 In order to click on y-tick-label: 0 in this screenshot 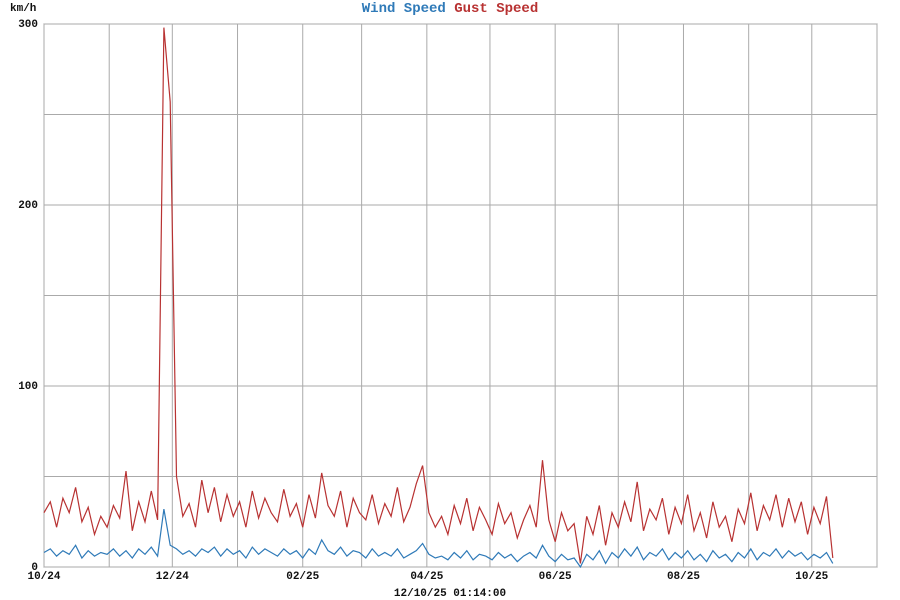, I will do `click(34, 568)`.